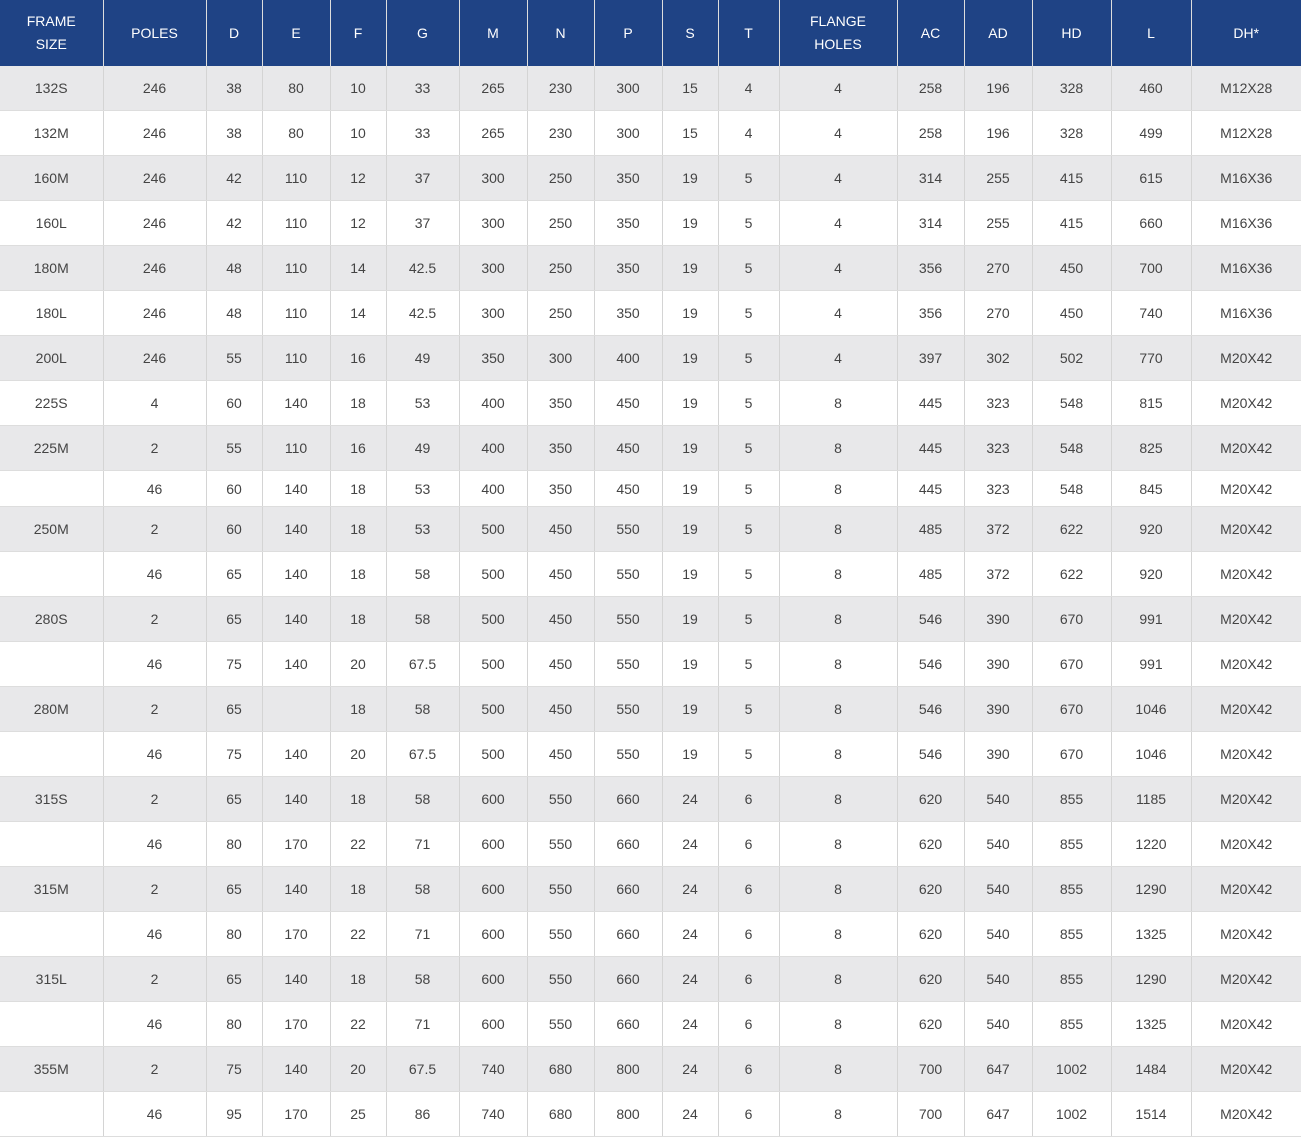 This screenshot has width=1301, height=1137. What do you see at coordinates (52, 979) in the screenshot?
I see `table-cell: 315L` at bounding box center [52, 979].